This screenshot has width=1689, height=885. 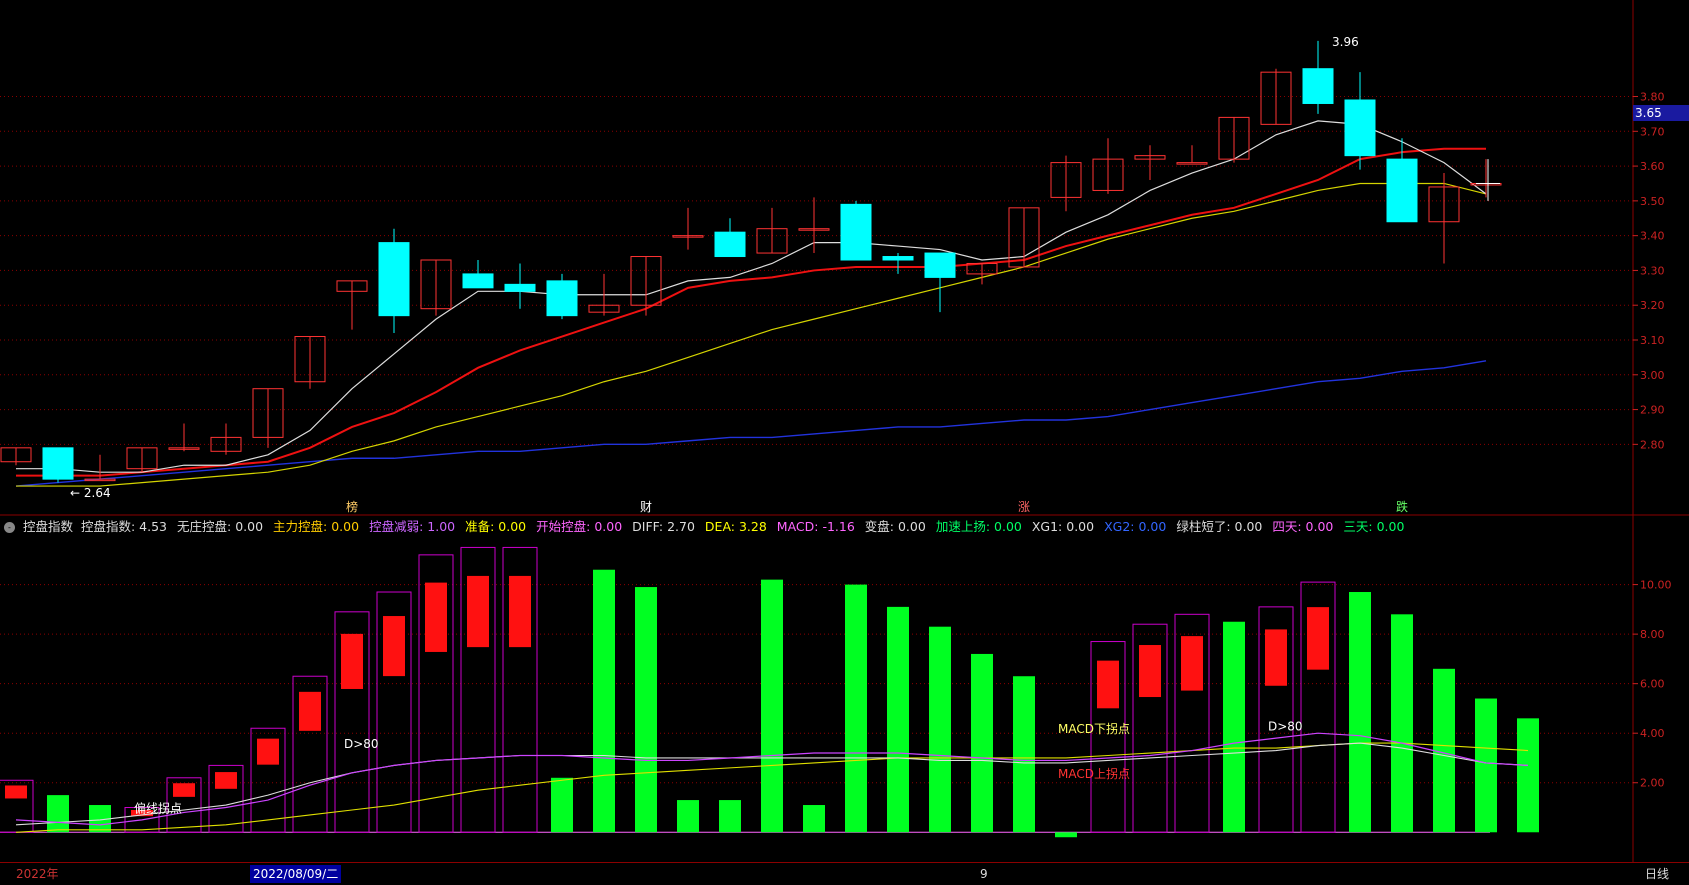 I want to click on year-label: 2022年, so click(x=37, y=874).